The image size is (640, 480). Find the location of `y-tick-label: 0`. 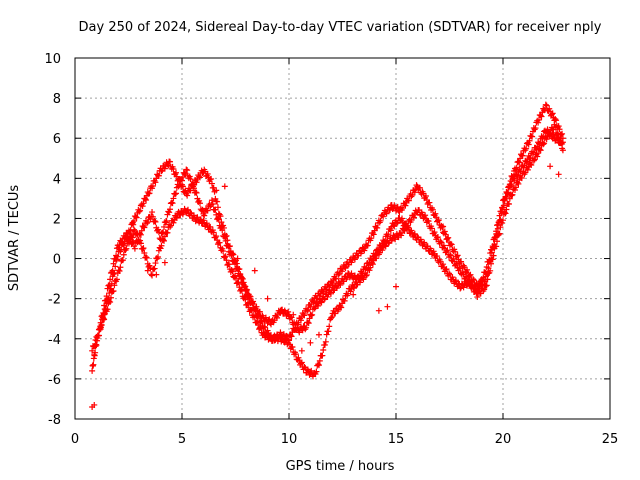

y-tick-label: 0 is located at coordinates (57, 260).